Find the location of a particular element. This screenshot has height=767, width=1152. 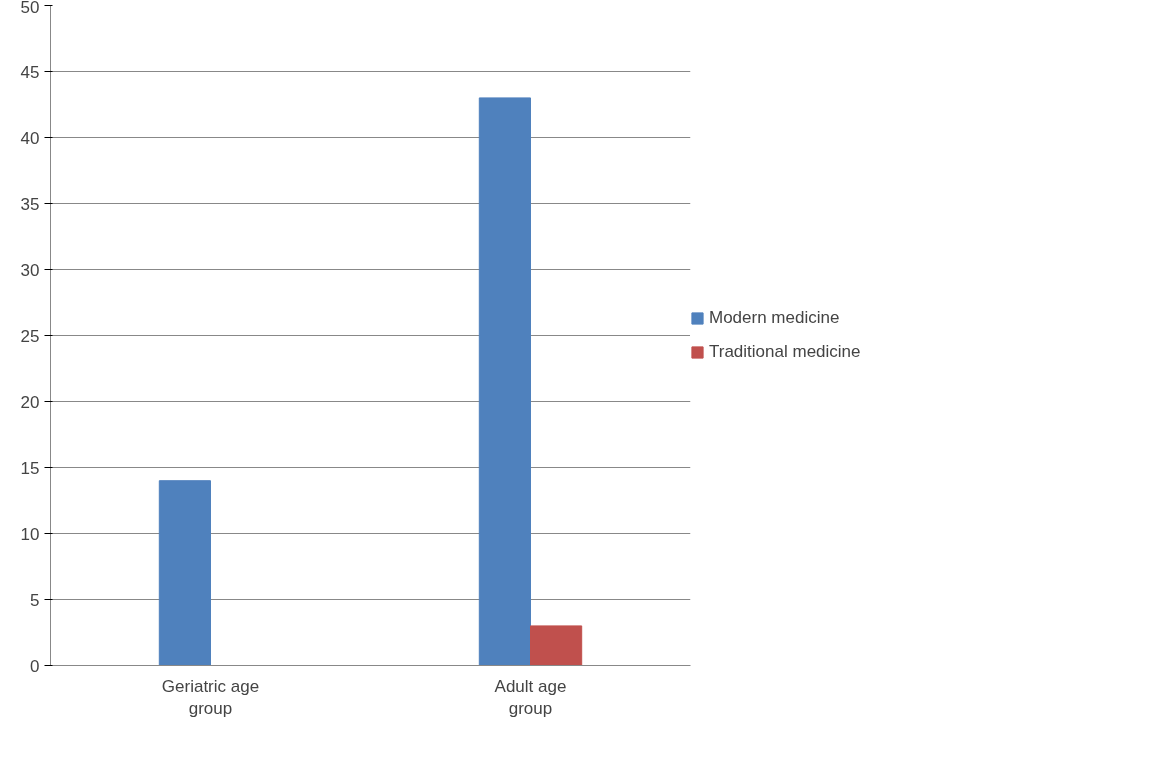

y-tick-label: 50 is located at coordinates (30, 8).